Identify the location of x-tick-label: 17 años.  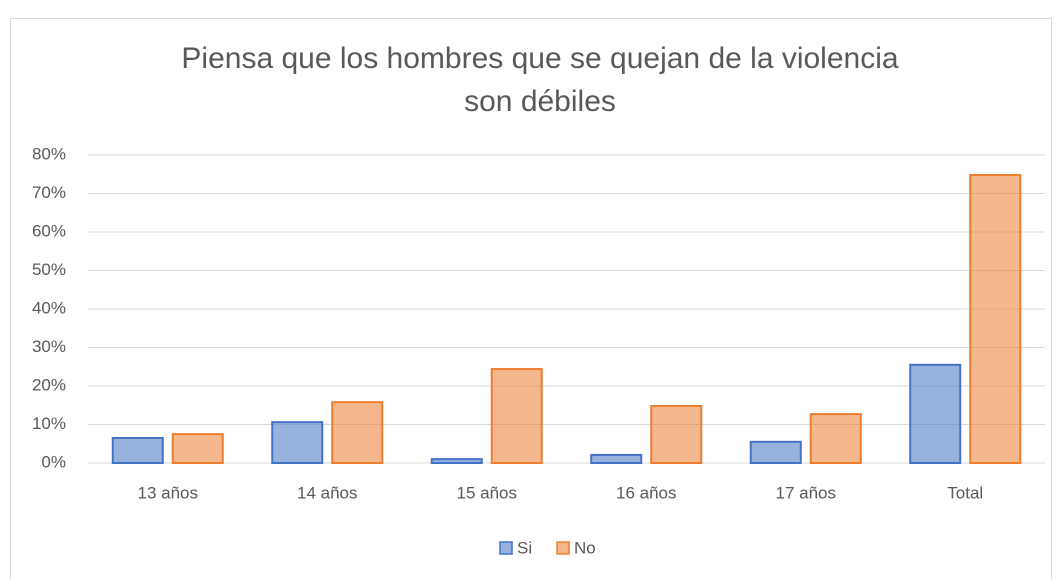
(806, 492).